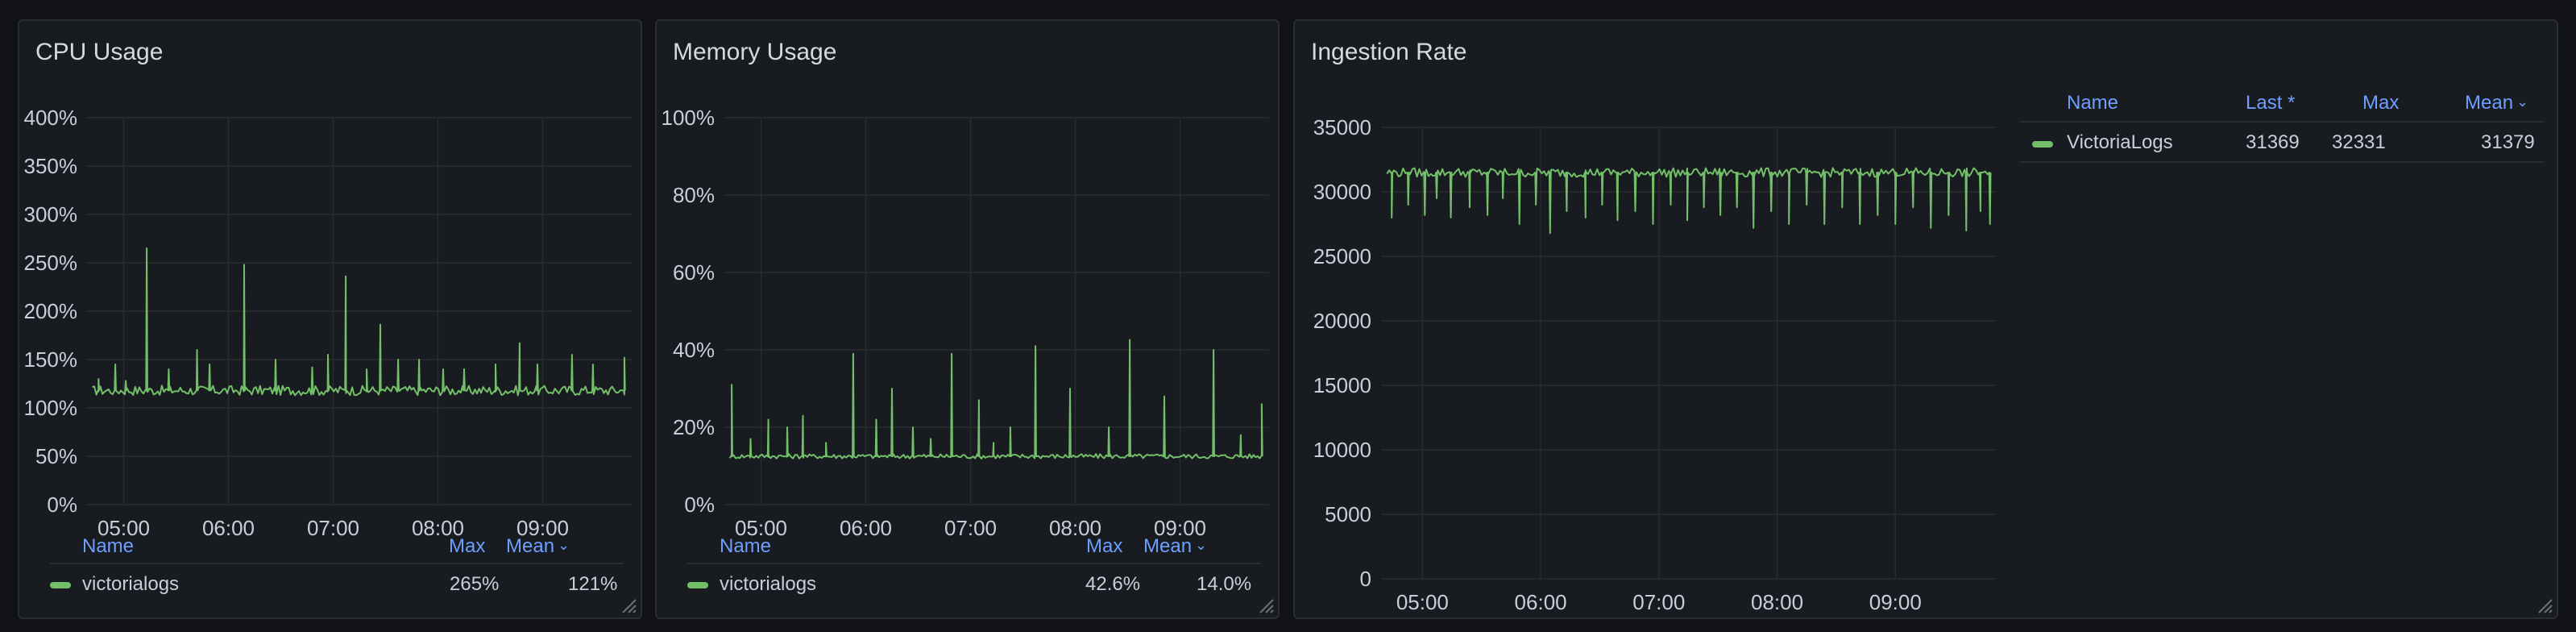 Image resolution: width=2576 pixels, height=632 pixels. What do you see at coordinates (99, 52) in the screenshot?
I see `panel-title: CPU Usage` at bounding box center [99, 52].